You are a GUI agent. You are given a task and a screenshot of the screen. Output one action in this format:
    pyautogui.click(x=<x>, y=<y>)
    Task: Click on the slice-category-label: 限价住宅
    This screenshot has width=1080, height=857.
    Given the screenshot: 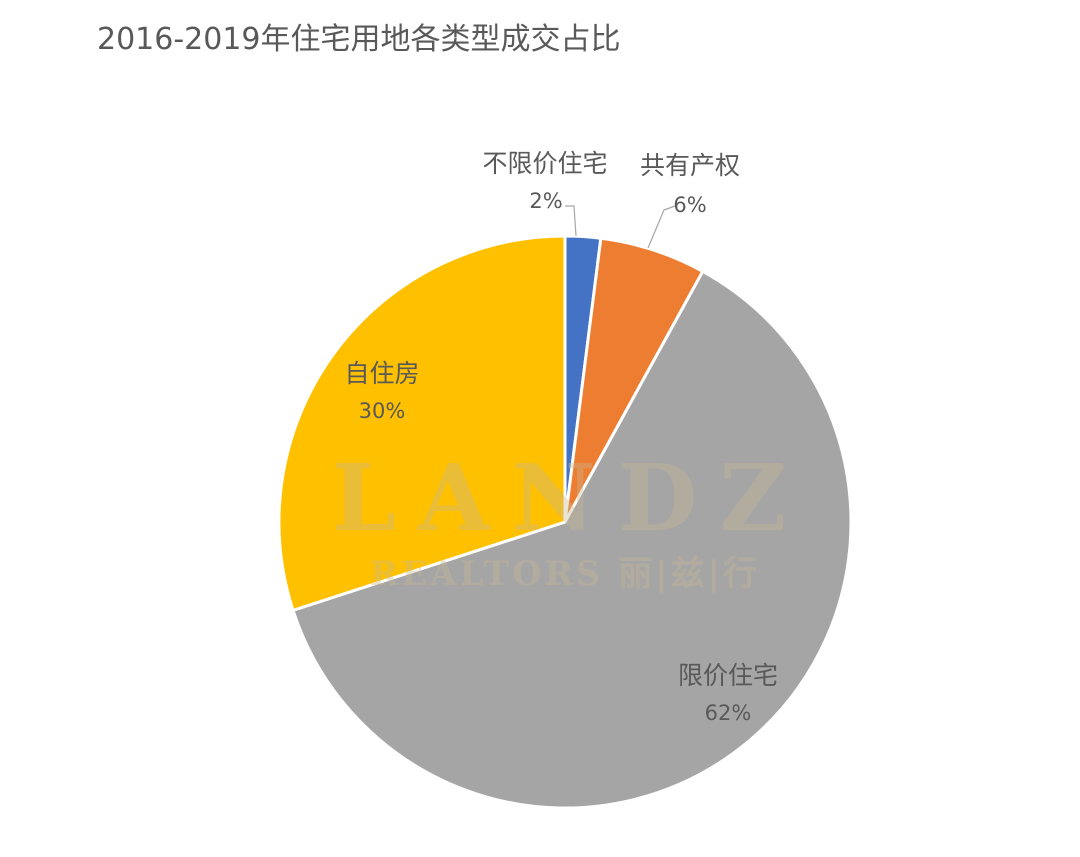 What is the action you would take?
    pyautogui.click(x=728, y=675)
    